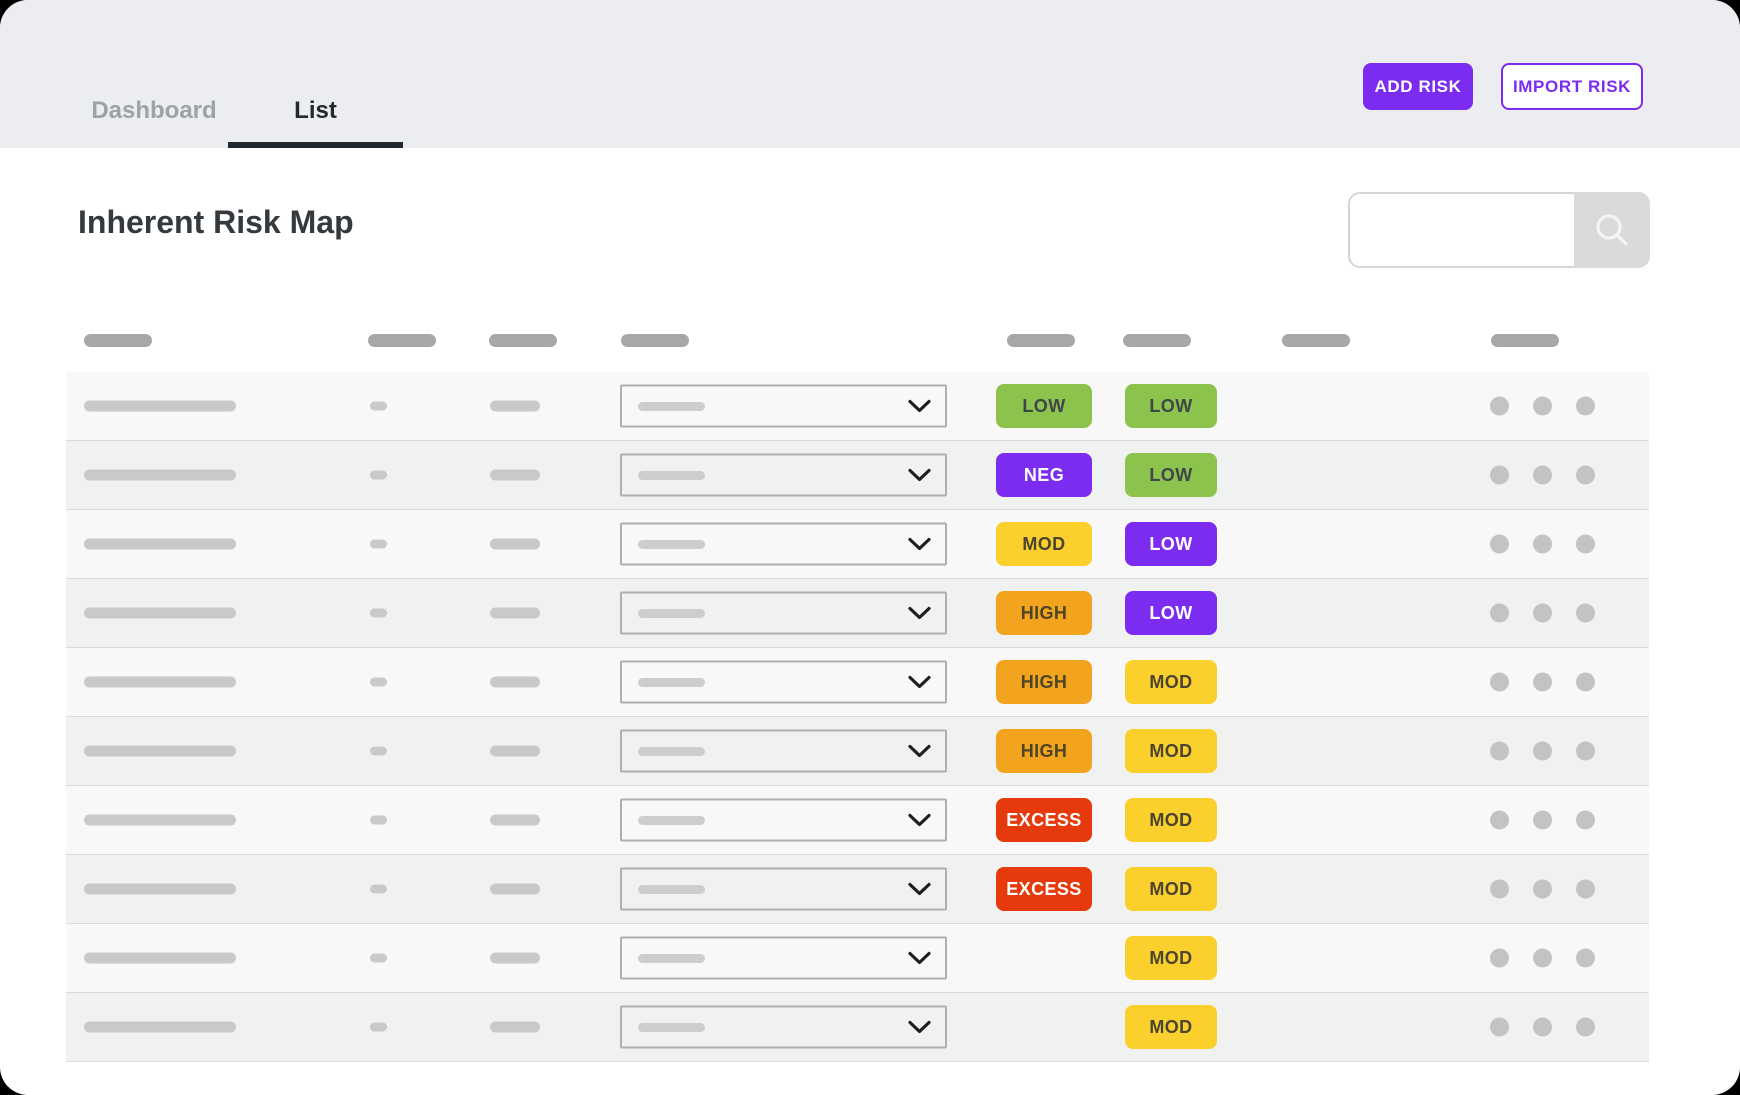 The width and height of the screenshot is (1740, 1095). I want to click on table-row: MOD, so click(857, 1027).